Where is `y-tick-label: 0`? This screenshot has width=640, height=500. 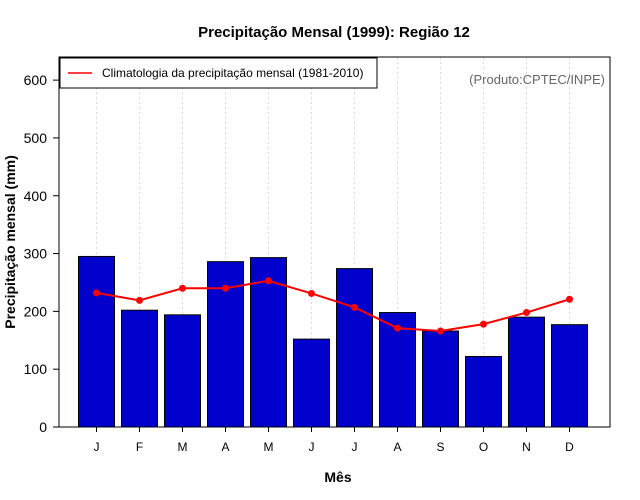 y-tick-label: 0 is located at coordinates (43, 427).